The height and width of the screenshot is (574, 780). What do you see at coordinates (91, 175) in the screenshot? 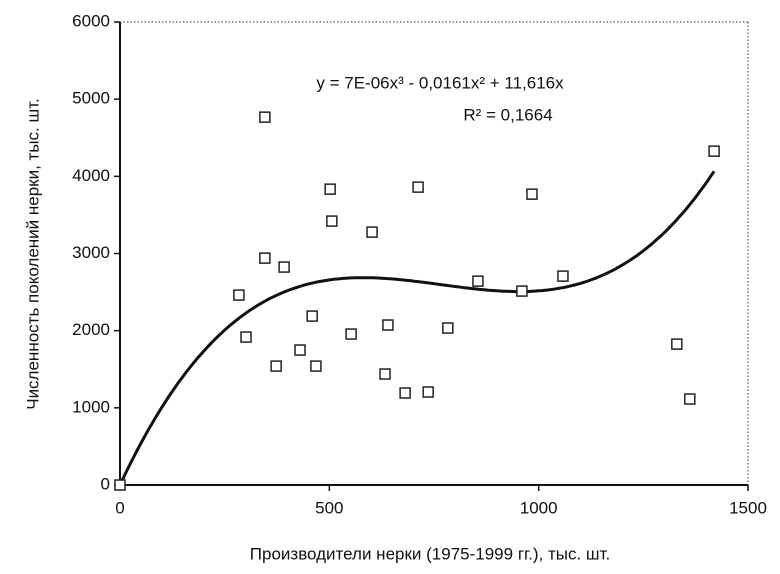
I see `y-tick-label: 4000` at bounding box center [91, 175].